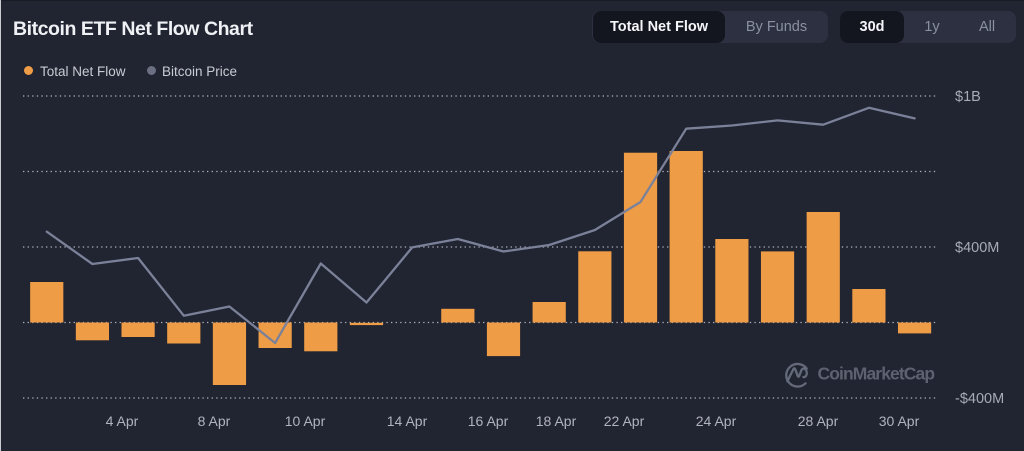  What do you see at coordinates (876, 373) in the screenshot?
I see `svg-text: CoinMarketCap` at bounding box center [876, 373].